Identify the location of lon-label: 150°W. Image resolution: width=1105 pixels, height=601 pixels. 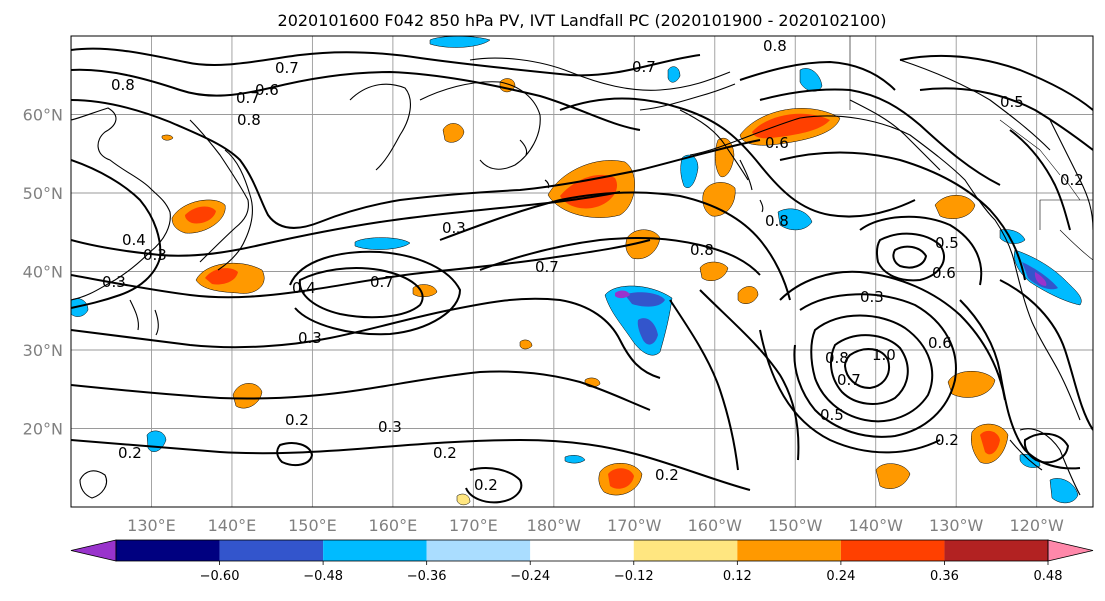
(795, 525).